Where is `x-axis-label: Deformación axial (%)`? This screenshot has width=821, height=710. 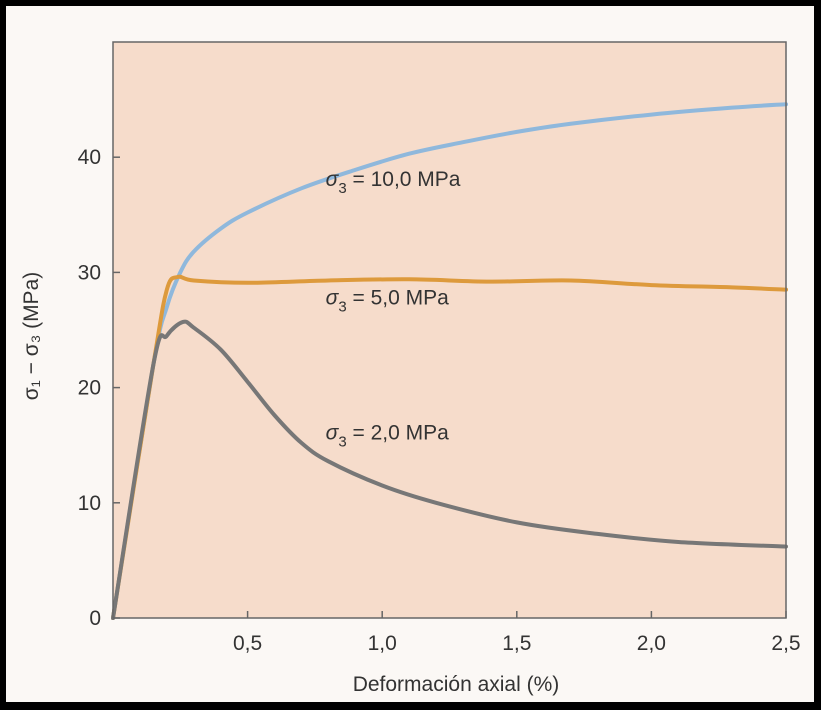 x-axis-label: Deformación axial (%) is located at coordinates (456, 684).